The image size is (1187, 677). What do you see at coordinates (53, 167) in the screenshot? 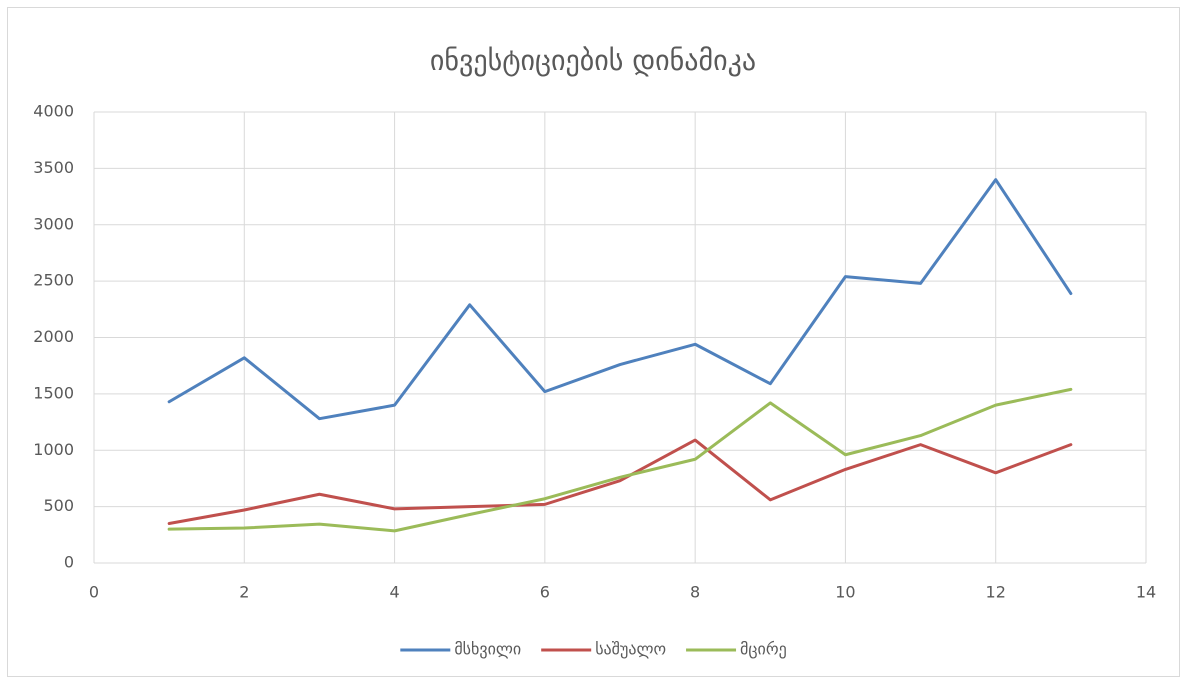
I see `y-tick-label: 3500` at bounding box center [53, 167].